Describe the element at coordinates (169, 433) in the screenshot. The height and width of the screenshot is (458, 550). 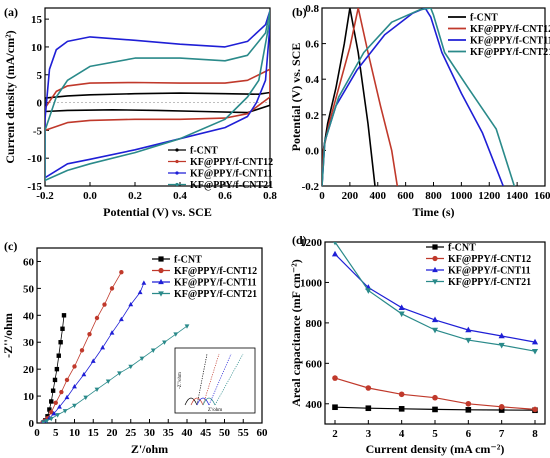
I see `x-tick-label: 35` at that location.